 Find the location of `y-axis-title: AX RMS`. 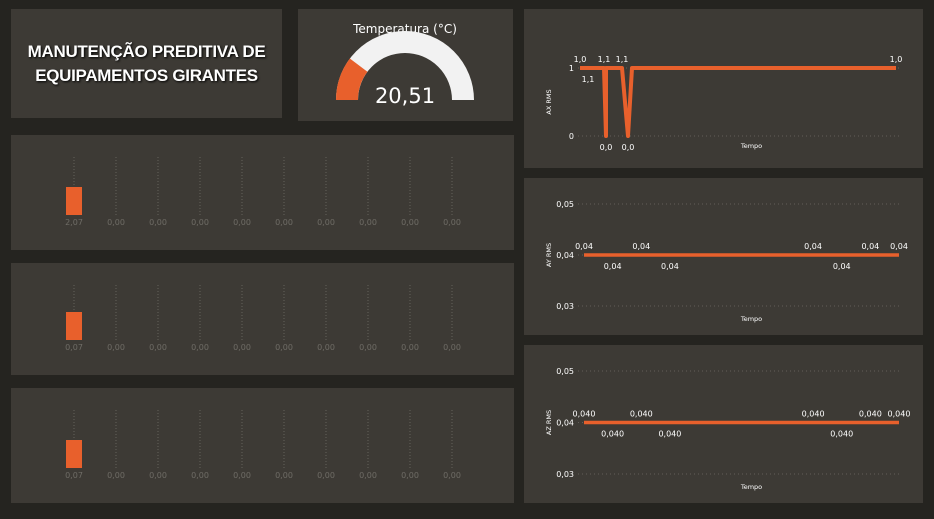

y-axis-title: AX RMS is located at coordinates (549, 101).